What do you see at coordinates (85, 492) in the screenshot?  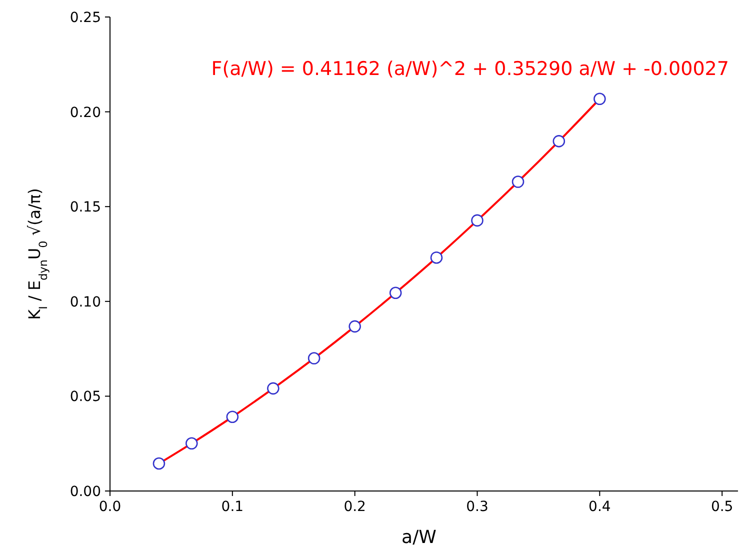 I see `y-tick-label: 0.00` at bounding box center [85, 492].